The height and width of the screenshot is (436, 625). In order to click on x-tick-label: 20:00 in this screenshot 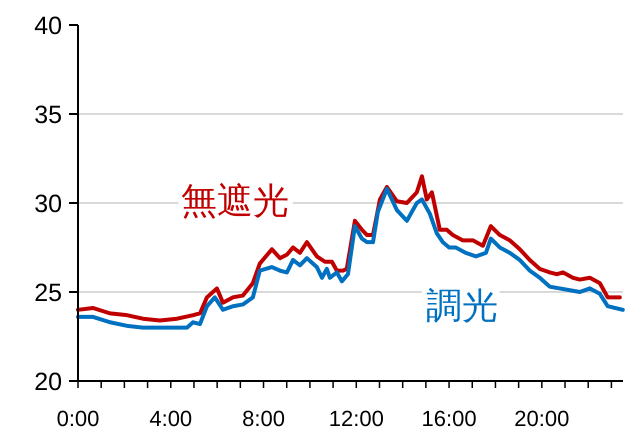, I will do `click(542, 418)`.